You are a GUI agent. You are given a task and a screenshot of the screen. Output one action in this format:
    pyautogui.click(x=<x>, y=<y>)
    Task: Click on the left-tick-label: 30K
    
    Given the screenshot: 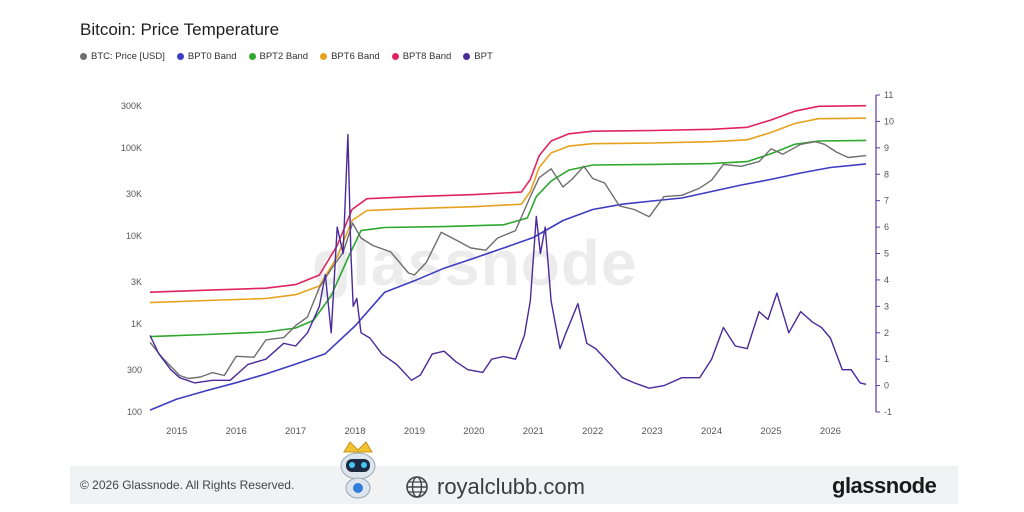 What is the action you would take?
    pyautogui.click(x=134, y=194)
    